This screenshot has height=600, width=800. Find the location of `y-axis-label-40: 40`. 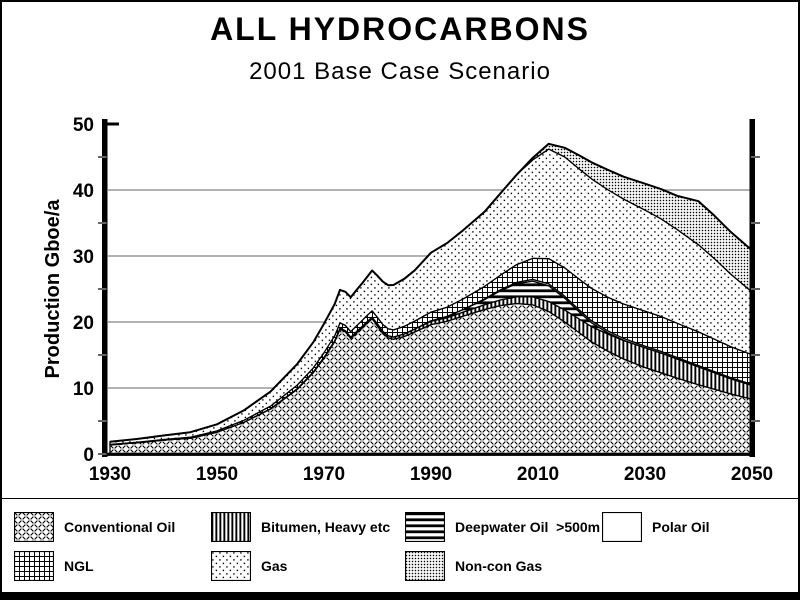

y-axis-label-40: 40 is located at coordinates (83, 191).